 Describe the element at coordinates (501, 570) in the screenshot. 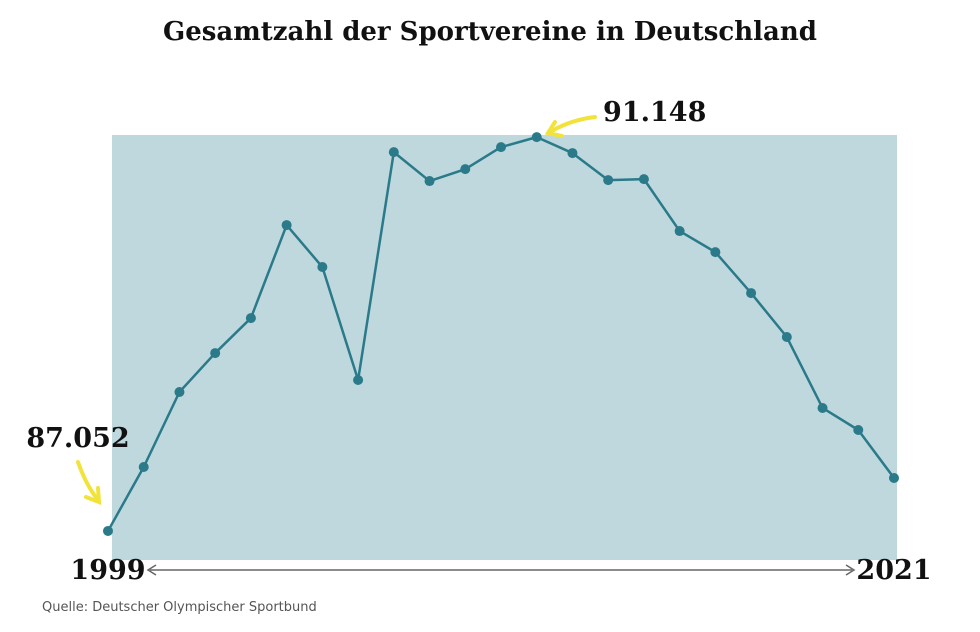

I see `time-axis-arrow` at that location.